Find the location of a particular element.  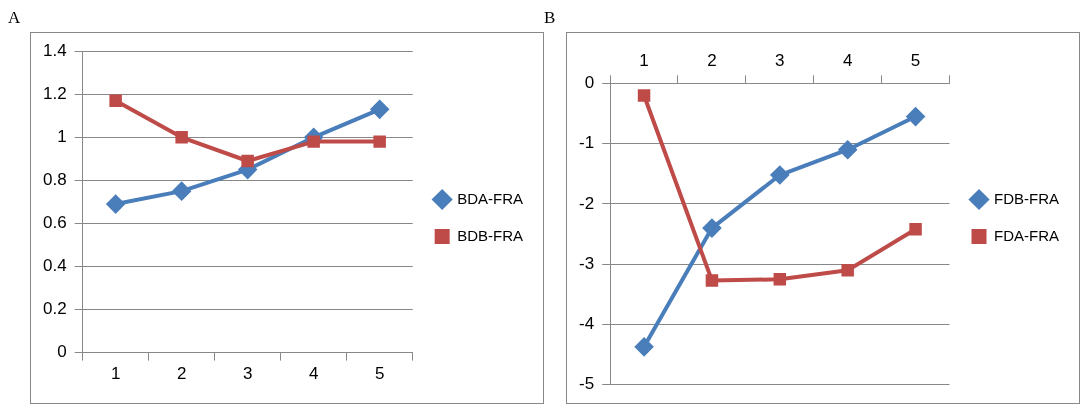

y-tick-label: -2 is located at coordinates (586, 203).